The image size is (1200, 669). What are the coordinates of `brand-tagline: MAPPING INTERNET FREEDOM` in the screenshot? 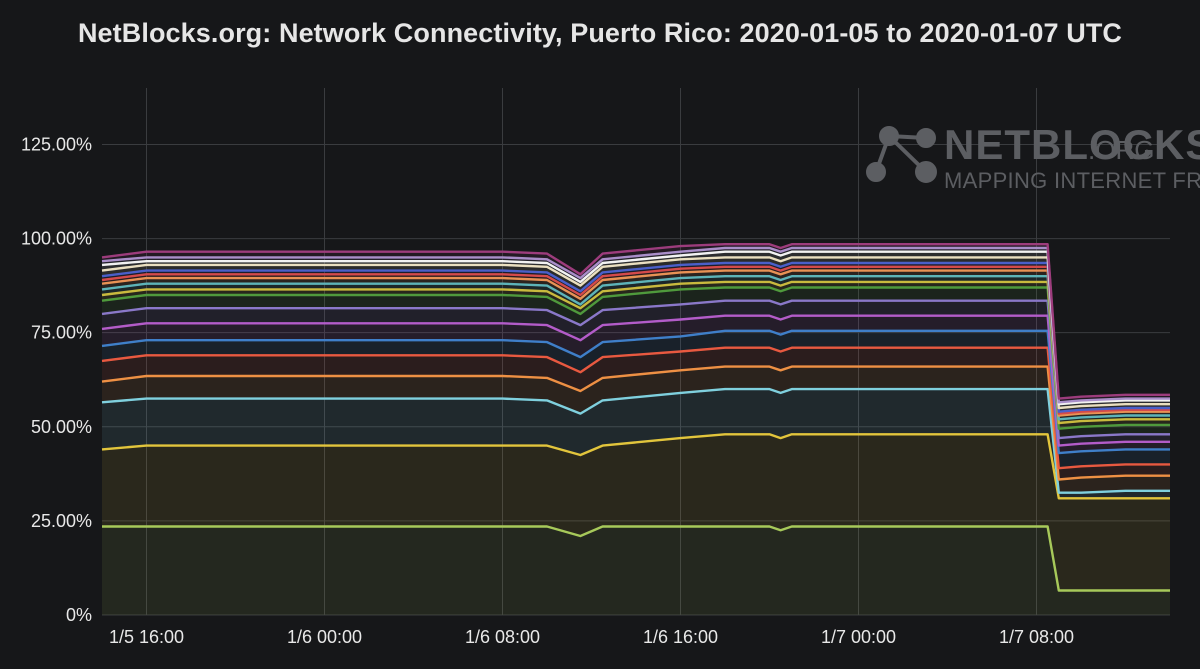 It's located at (1072, 180).